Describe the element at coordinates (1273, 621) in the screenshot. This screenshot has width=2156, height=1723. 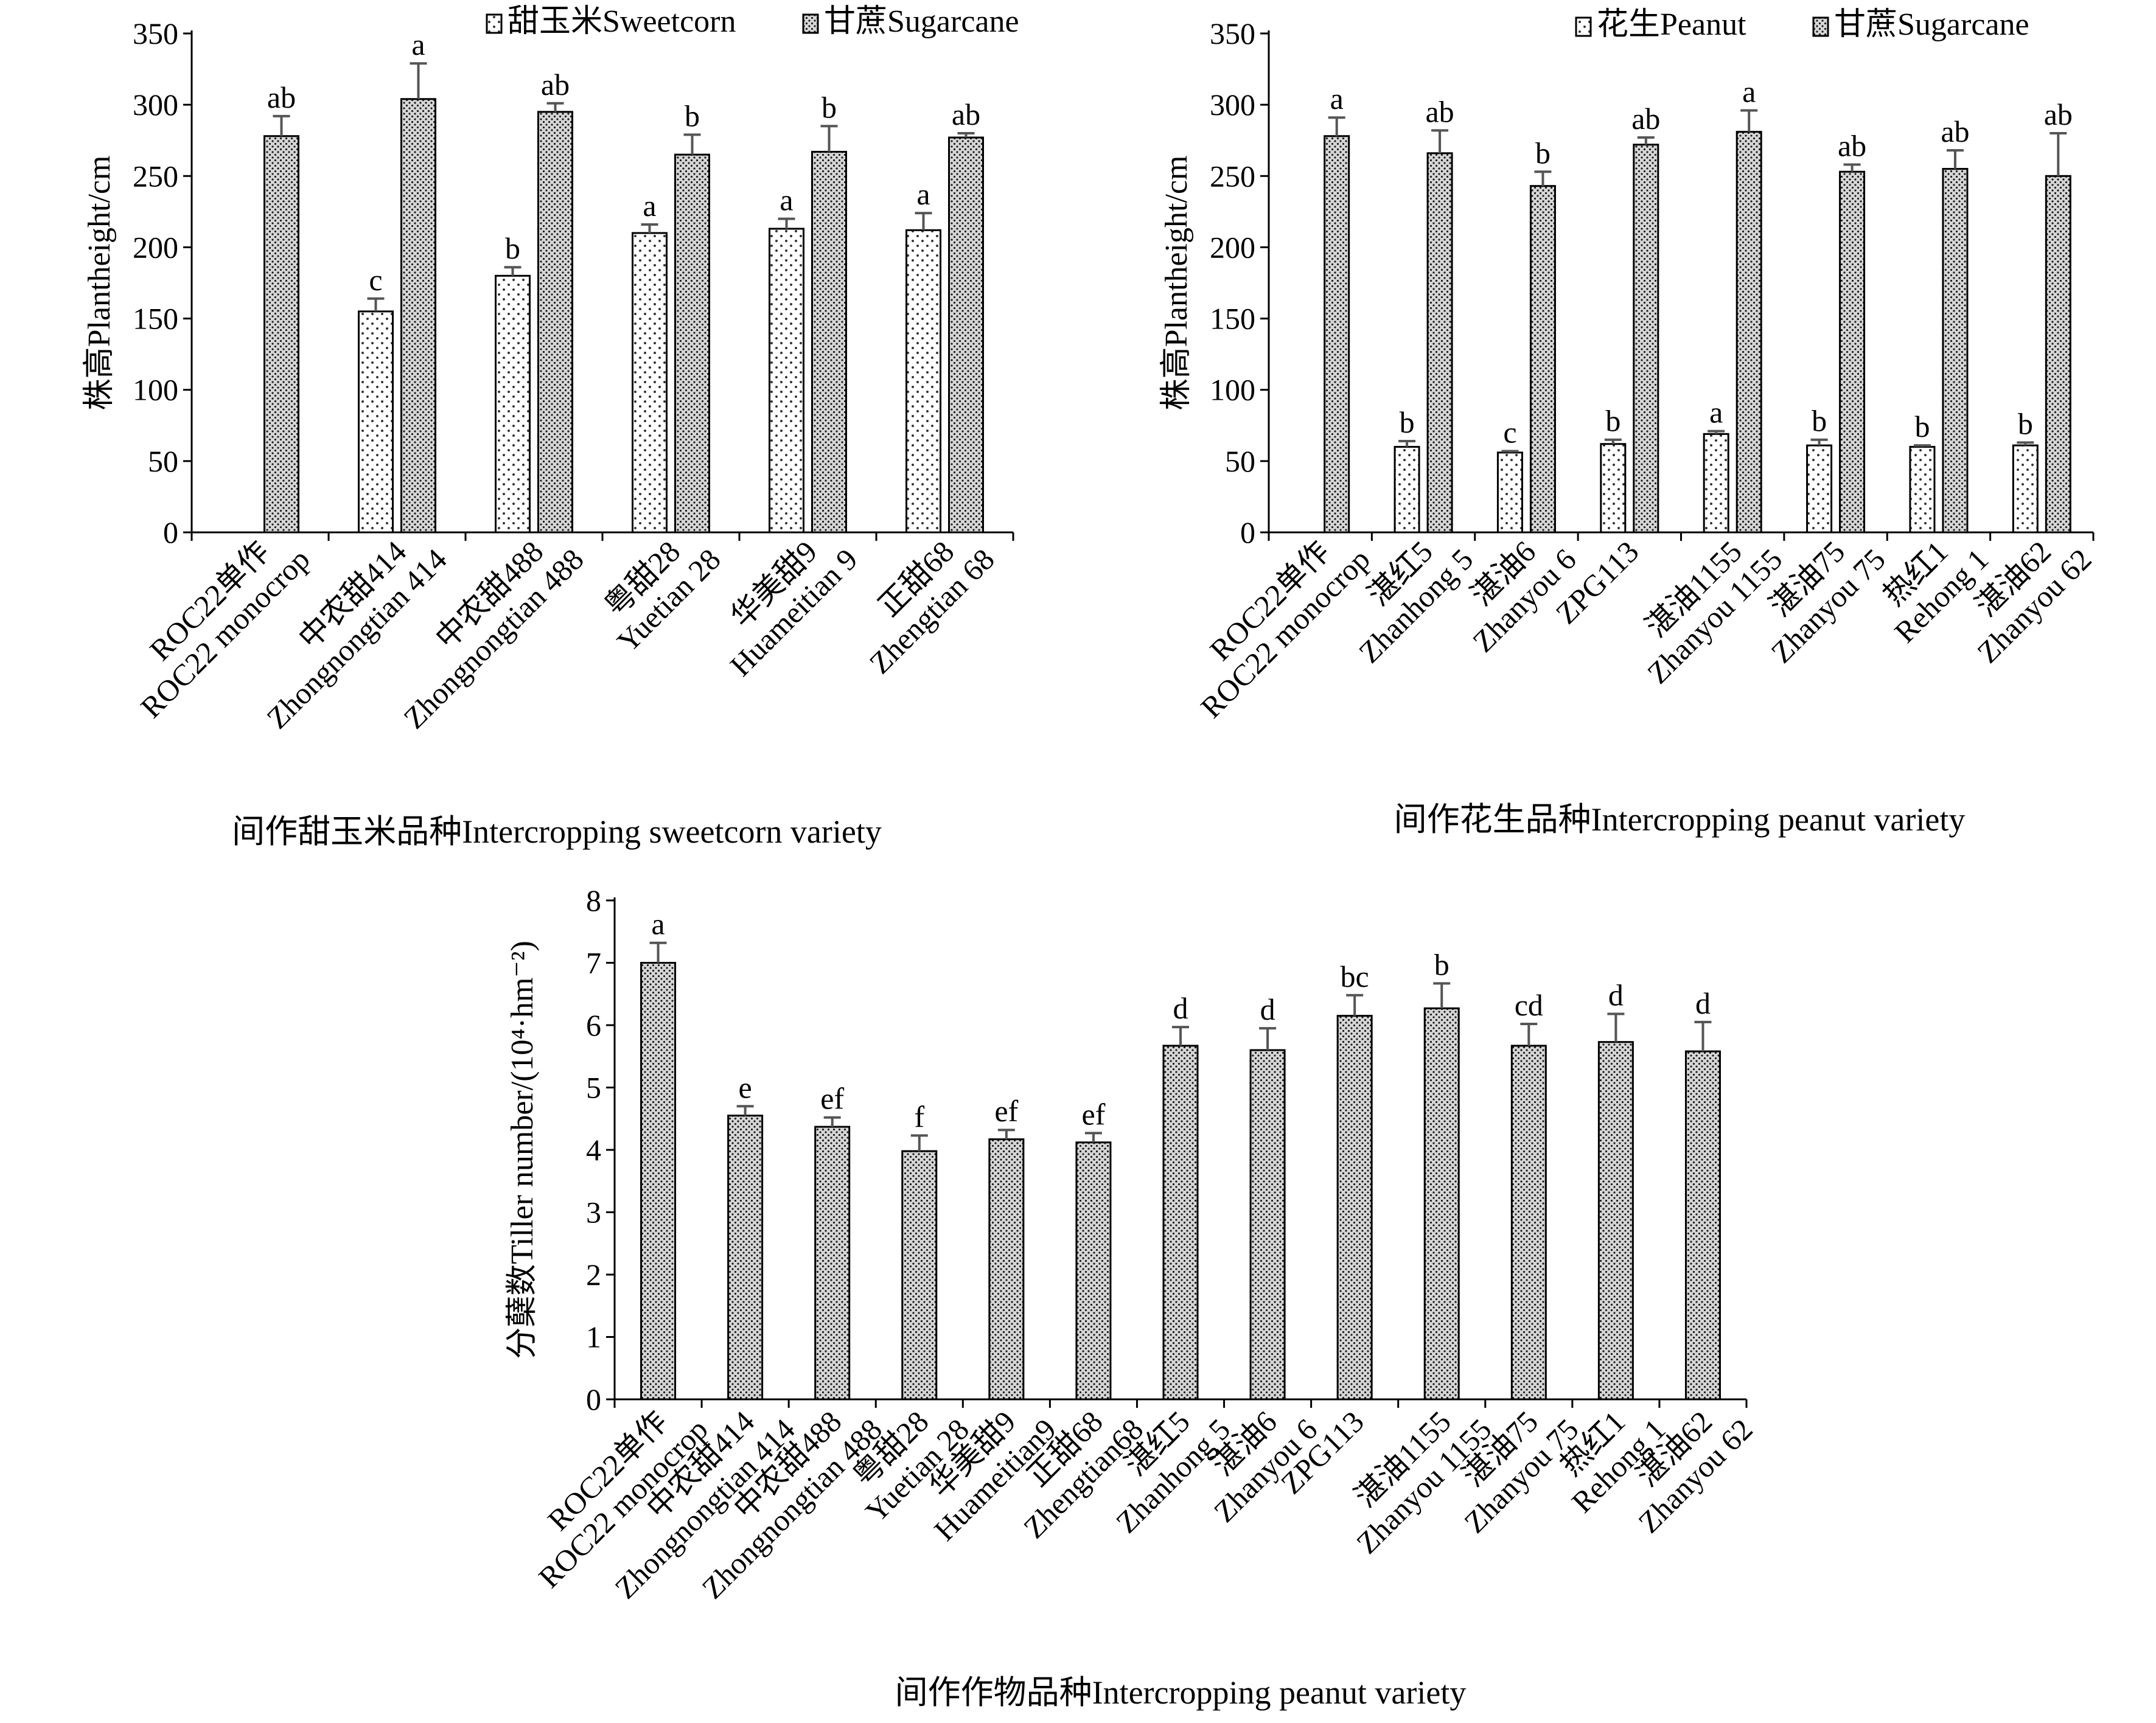
I see `category-label: ROC22单作ROC22 monocrop` at that location.